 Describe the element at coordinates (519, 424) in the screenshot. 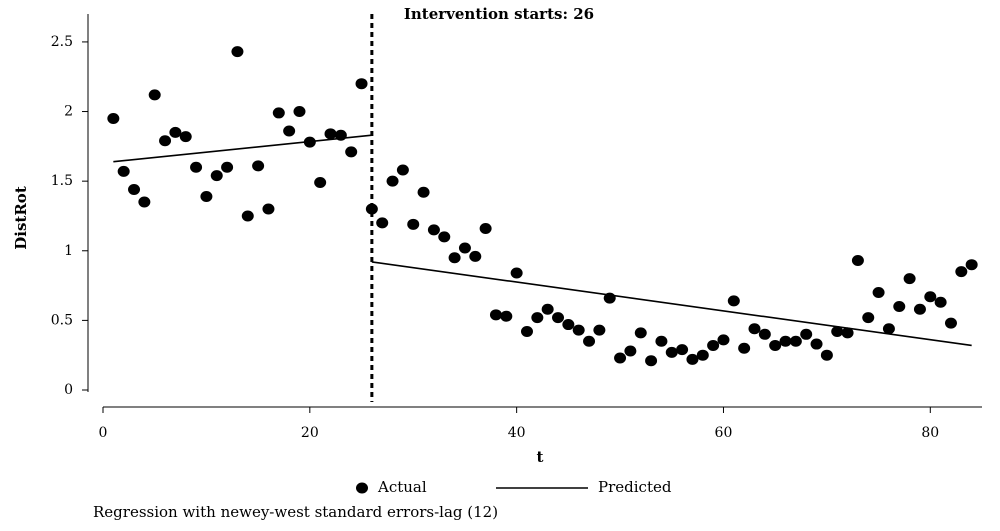

I see `x-ticks: 0 20 40 60 80` at that location.